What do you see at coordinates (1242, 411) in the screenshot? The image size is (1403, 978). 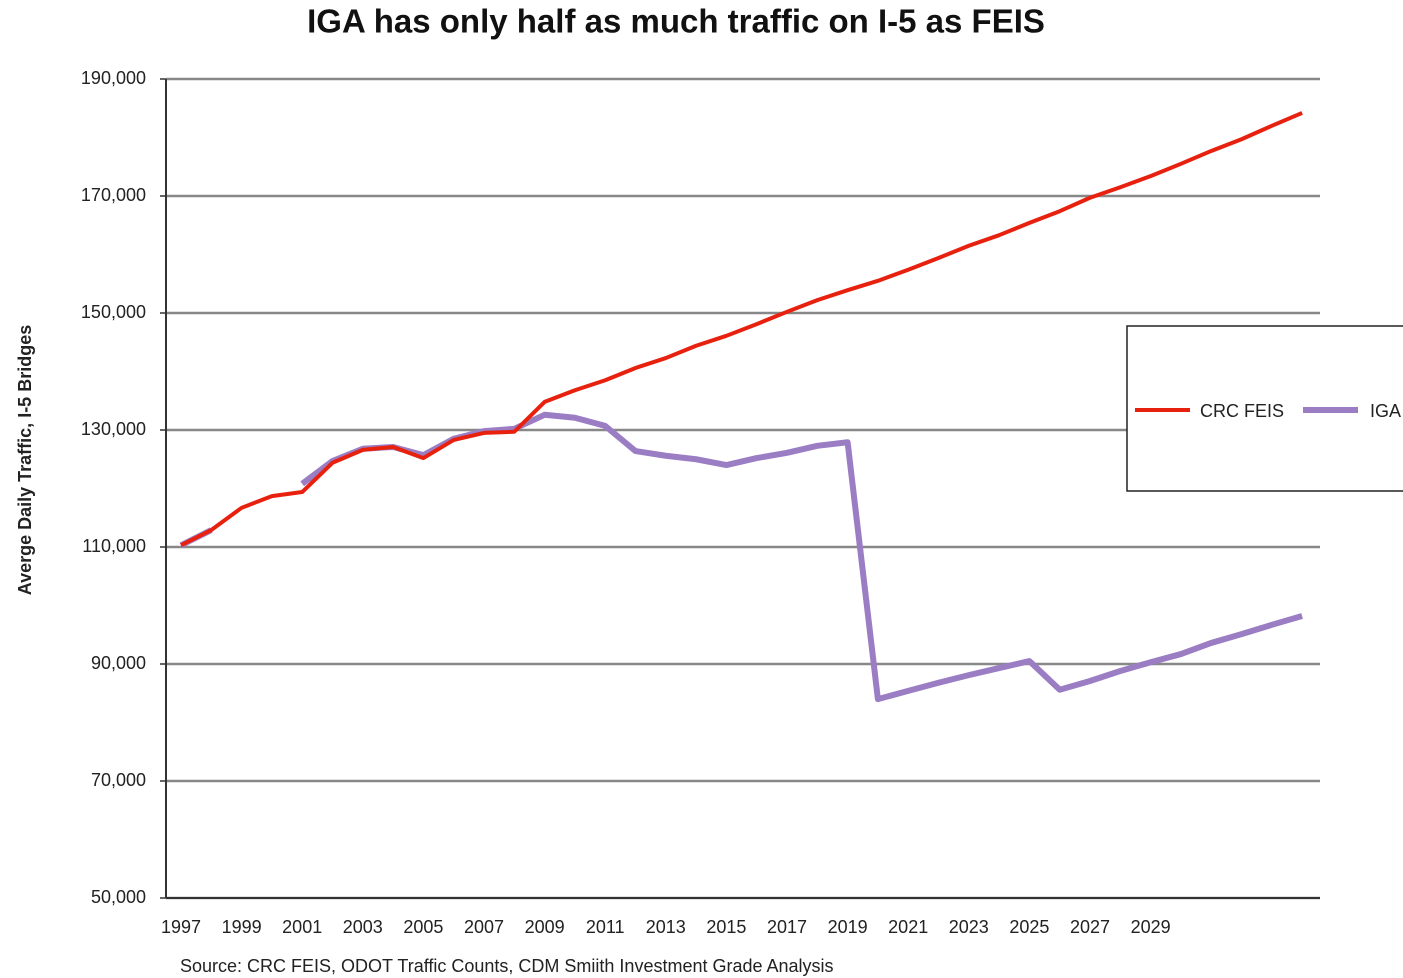 I see `legend-label: CRC FEIS` at bounding box center [1242, 411].